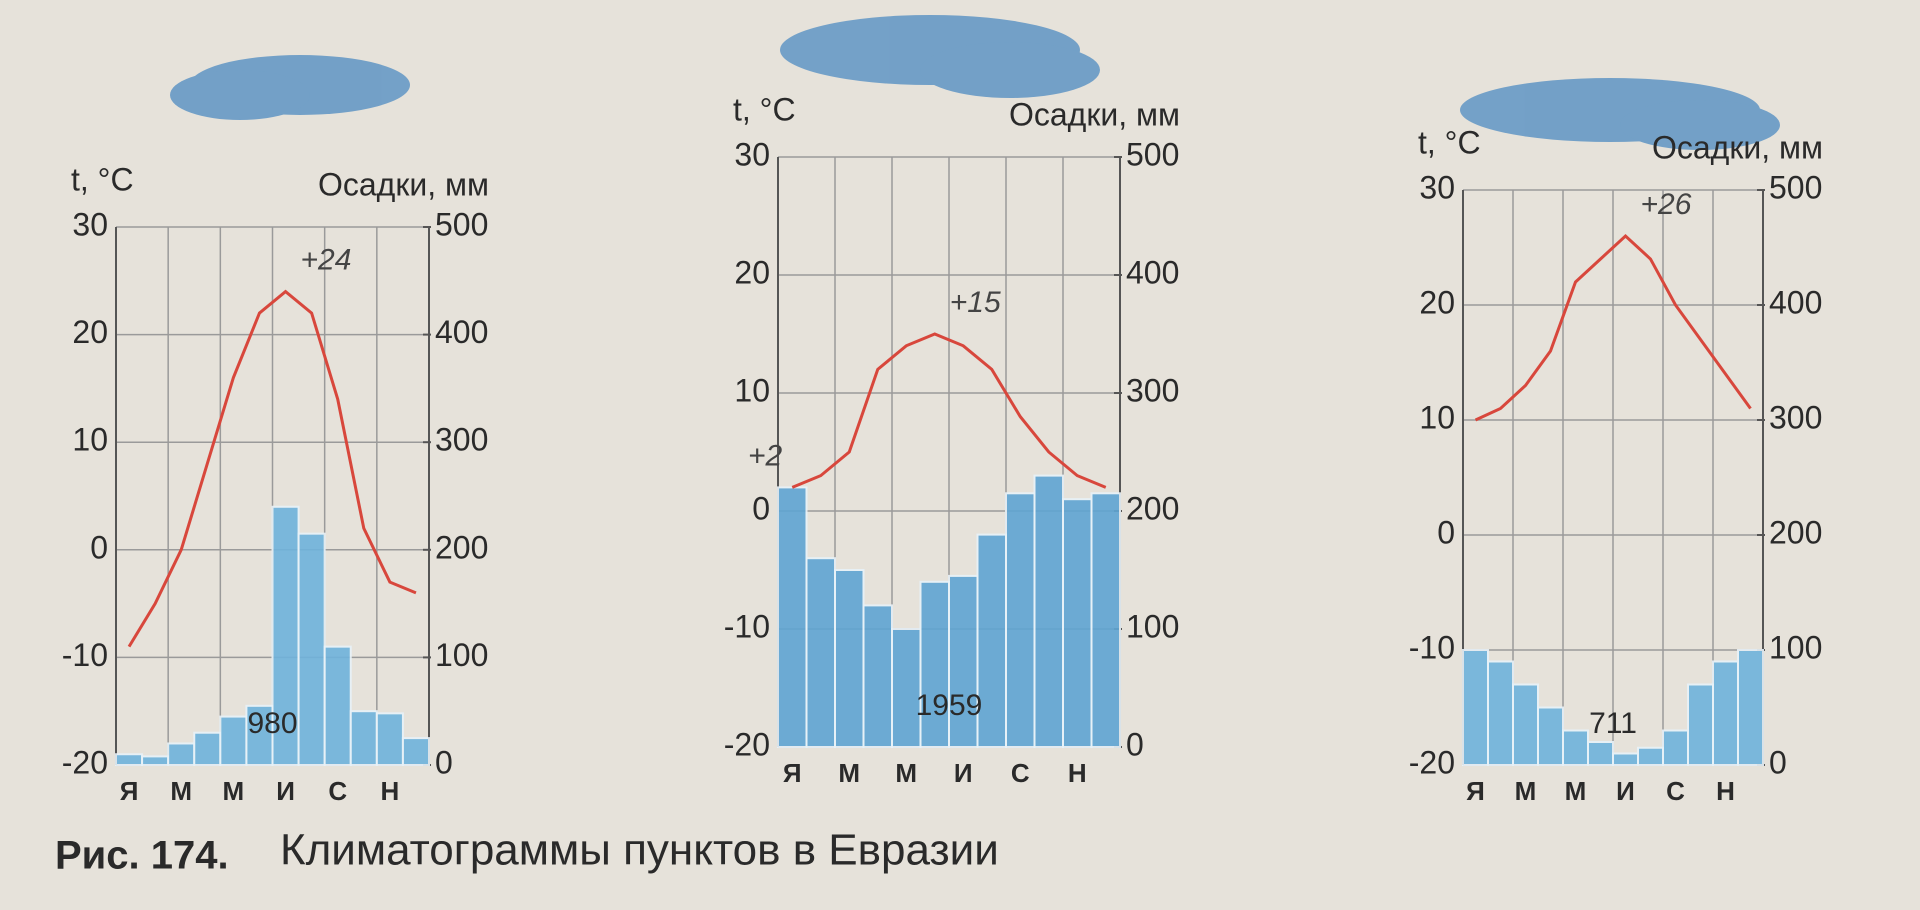  What do you see at coordinates (1613, 723) in the screenshot?
I see `precipitation-total: 711` at bounding box center [1613, 723].